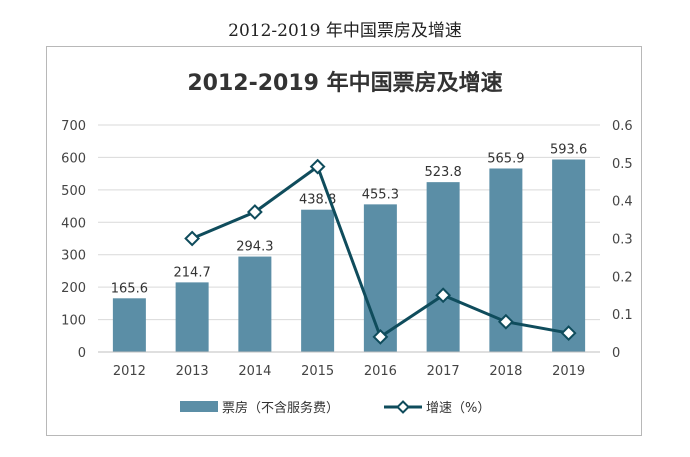 This screenshot has width=690, height=457. Describe the element at coordinates (73, 288) in the screenshot. I see `left-tick-label: 200` at that location.